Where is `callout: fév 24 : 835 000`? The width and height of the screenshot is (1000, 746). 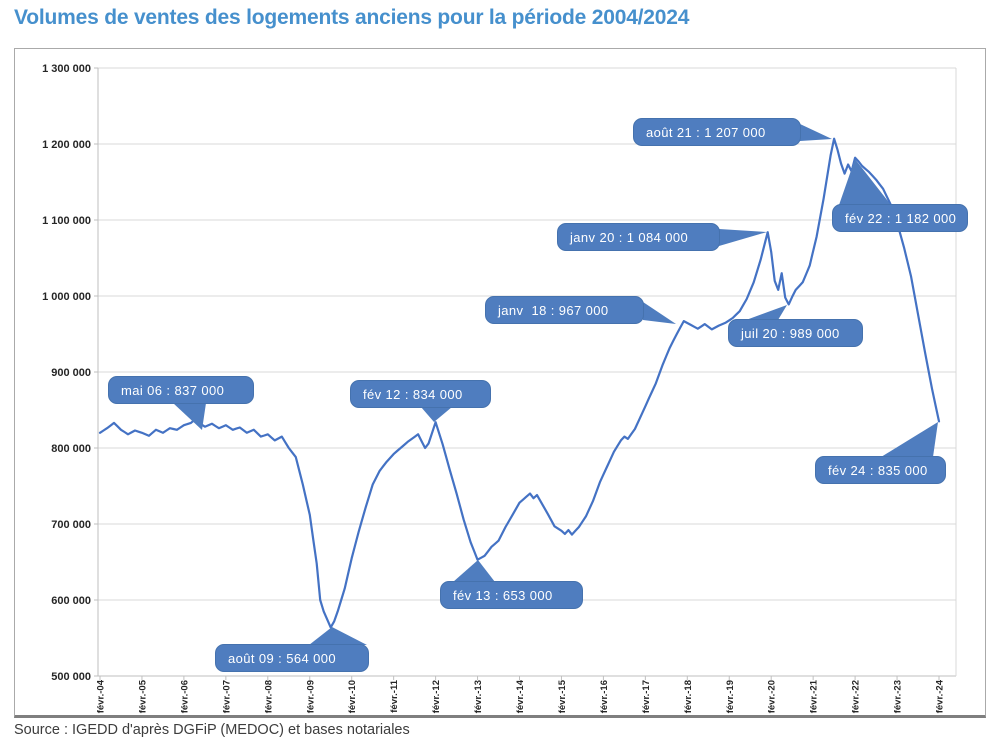
callout: fév 24 : 835 000 is located at coordinates (880, 470).